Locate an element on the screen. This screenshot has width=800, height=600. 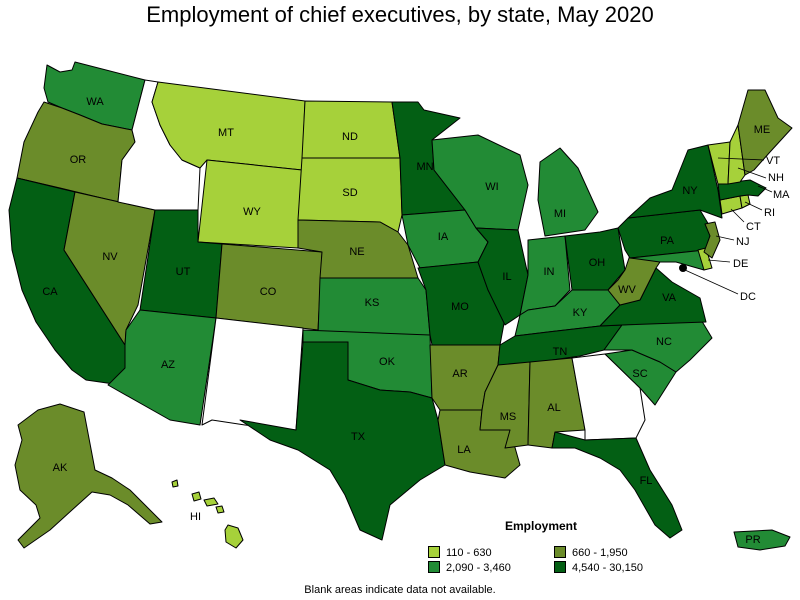
state-label-nv: NV is located at coordinates (110, 257).